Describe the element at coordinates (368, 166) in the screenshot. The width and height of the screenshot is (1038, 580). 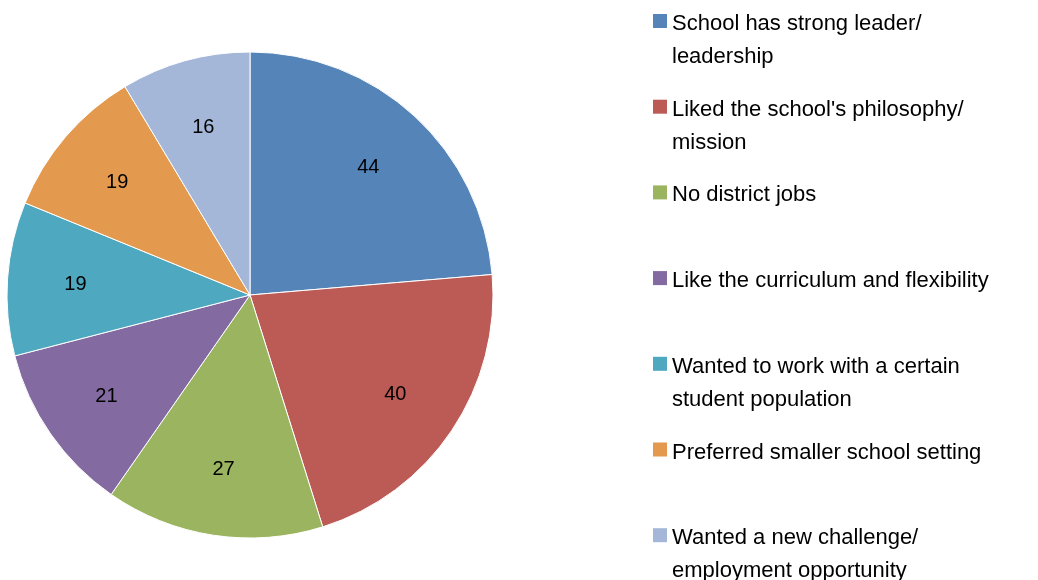
I see `data-label: 44` at that location.